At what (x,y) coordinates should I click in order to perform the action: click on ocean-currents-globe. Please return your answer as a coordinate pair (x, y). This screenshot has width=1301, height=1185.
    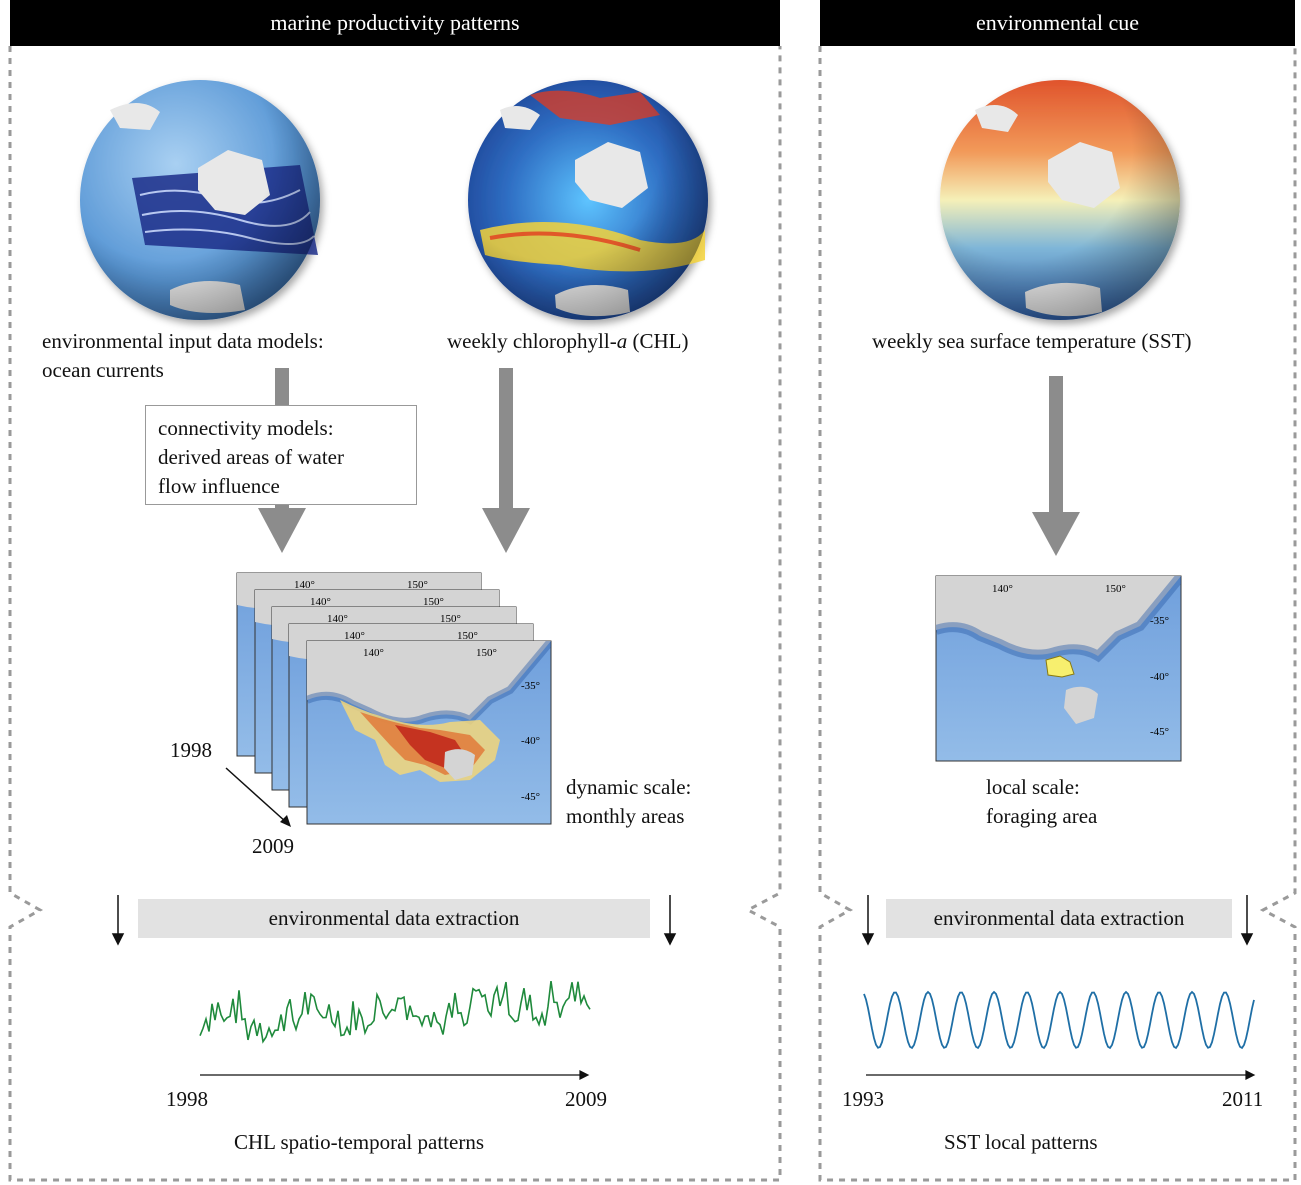
    Looking at the image, I should click on (200, 200).